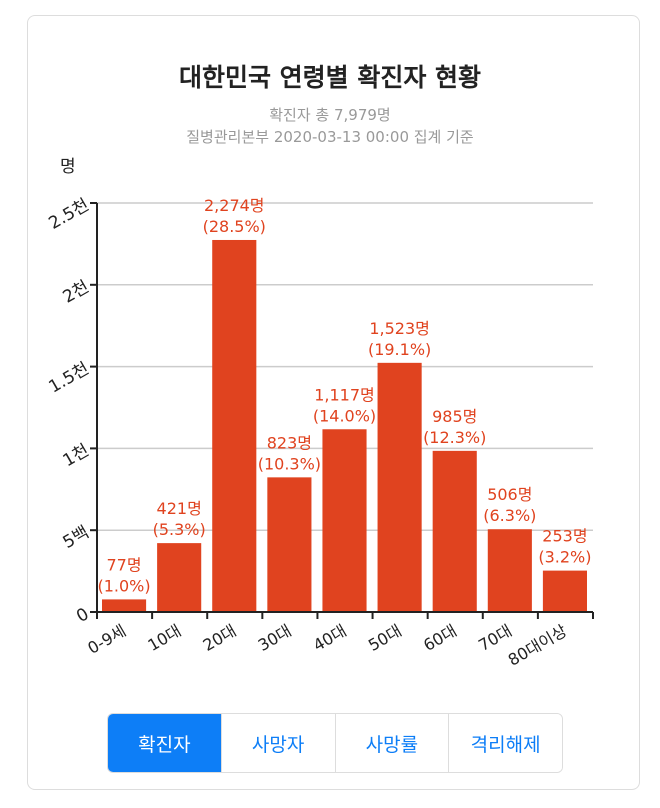 The width and height of the screenshot is (660, 808). Describe the element at coordinates (76, 292) in the screenshot. I see `y-tick-label: 2천` at that location.